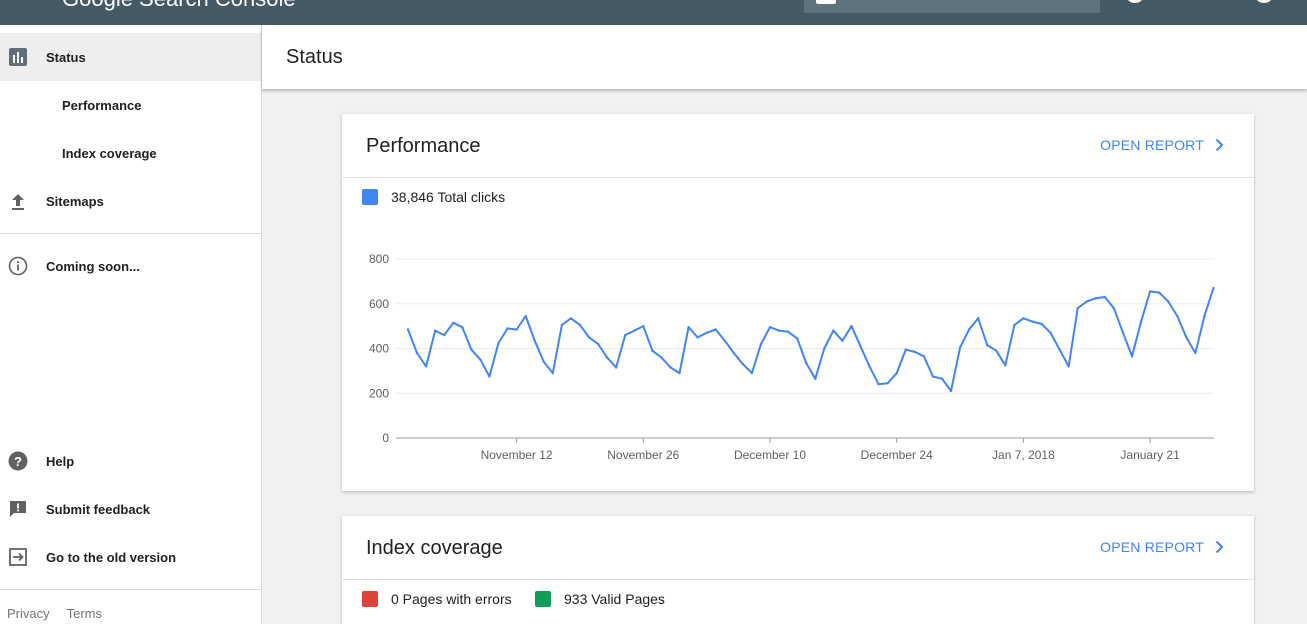  What do you see at coordinates (84, 613) in the screenshot?
I see `terms-link: Terms` at bounding box center [84, 613].